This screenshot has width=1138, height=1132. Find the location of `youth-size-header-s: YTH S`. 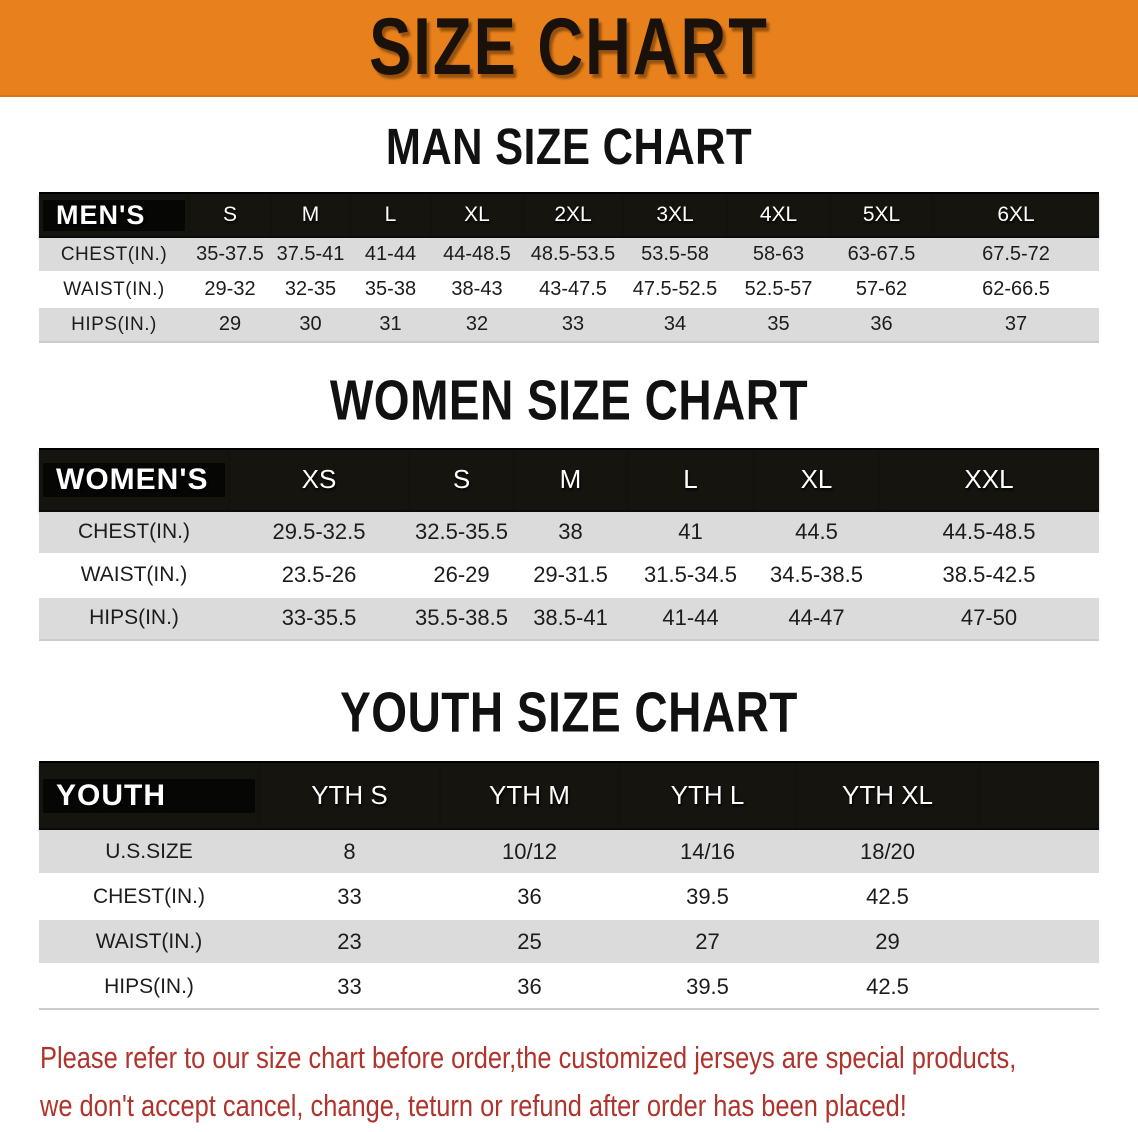

youth-size-header-s: YTH S is located at coordinates (349, 796).